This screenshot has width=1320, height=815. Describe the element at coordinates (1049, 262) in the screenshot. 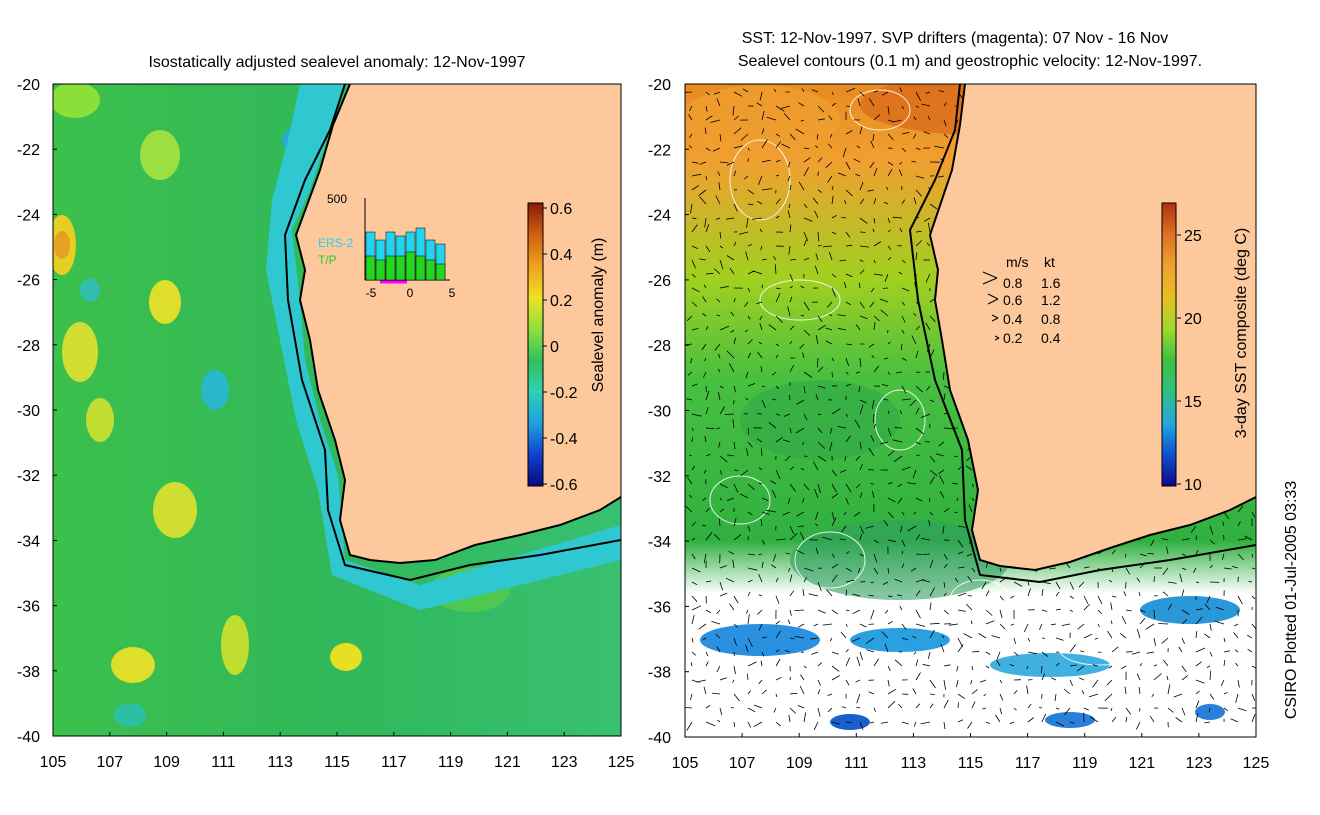

I see `velocity-legend-header-kt: kt` at that location.